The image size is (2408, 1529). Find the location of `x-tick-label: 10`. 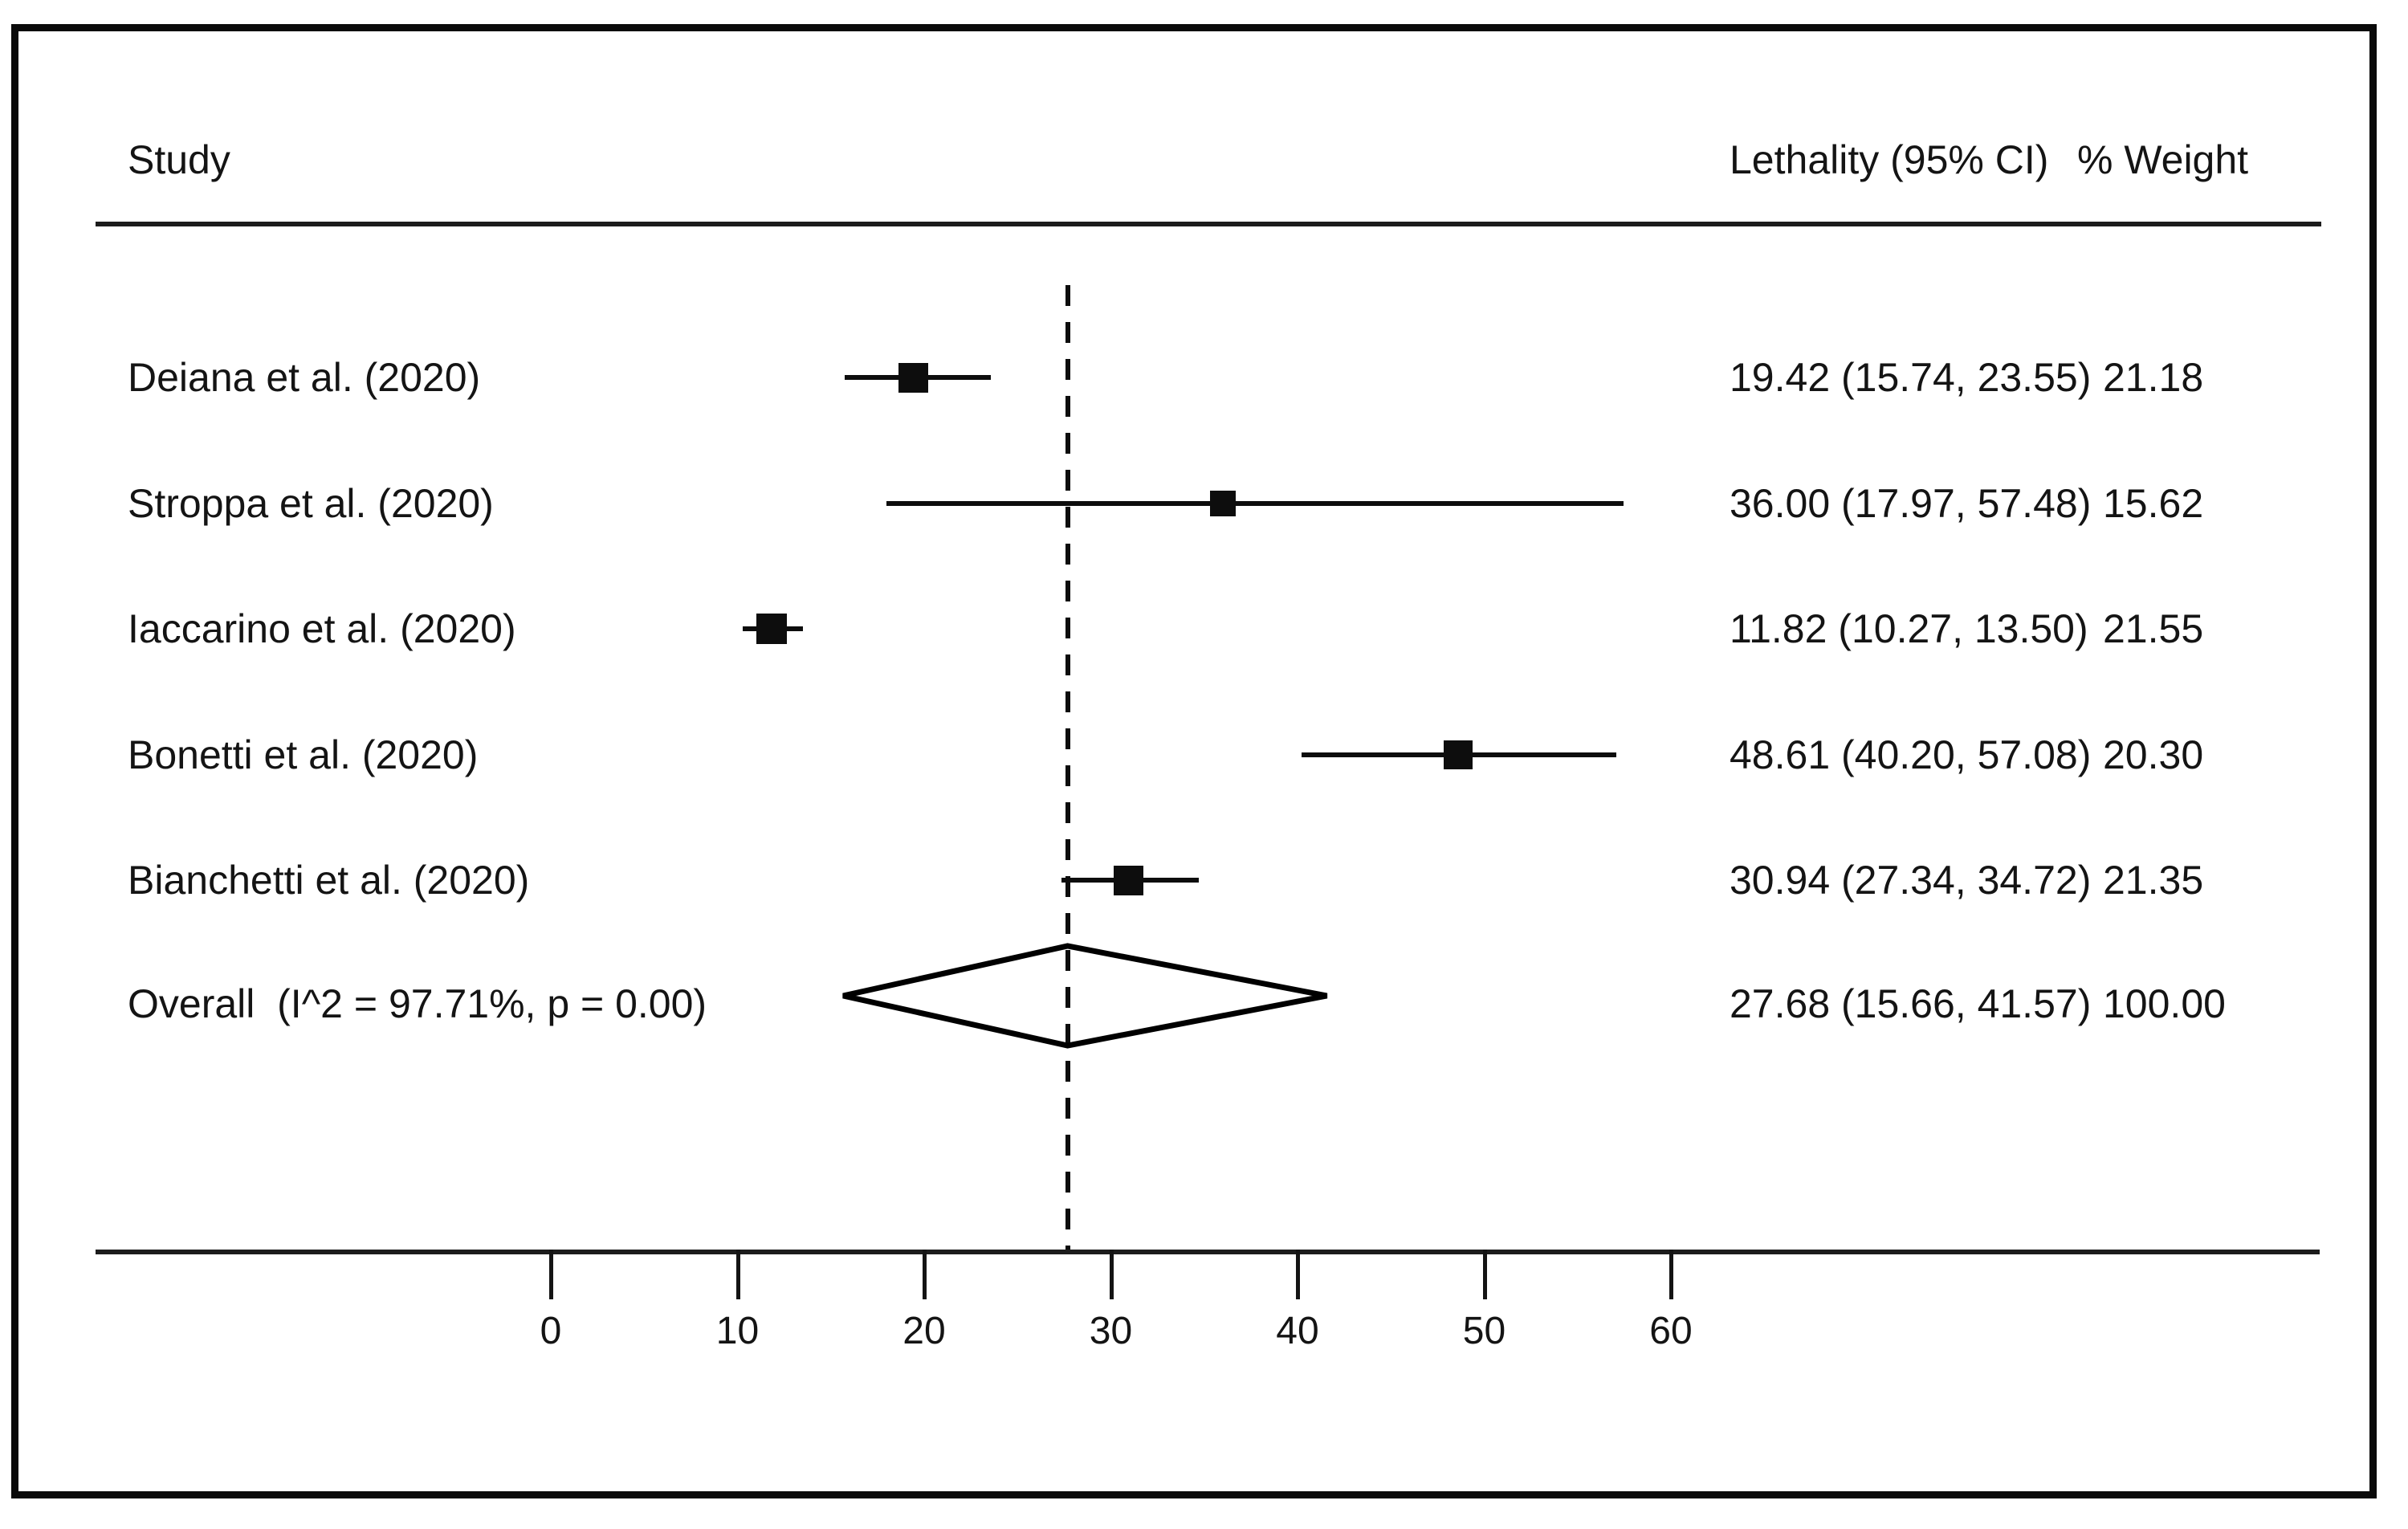

x-tick-label: 10 is located at coordinates (737, 1331).